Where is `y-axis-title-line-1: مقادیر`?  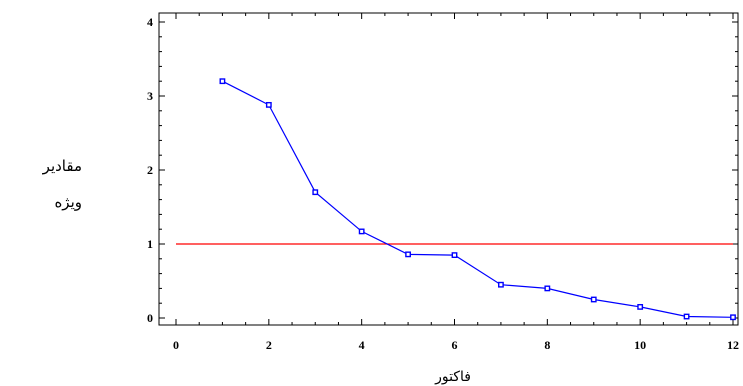
y-axis-title-line-1: مقادیر is located at coordinates (62, 166).